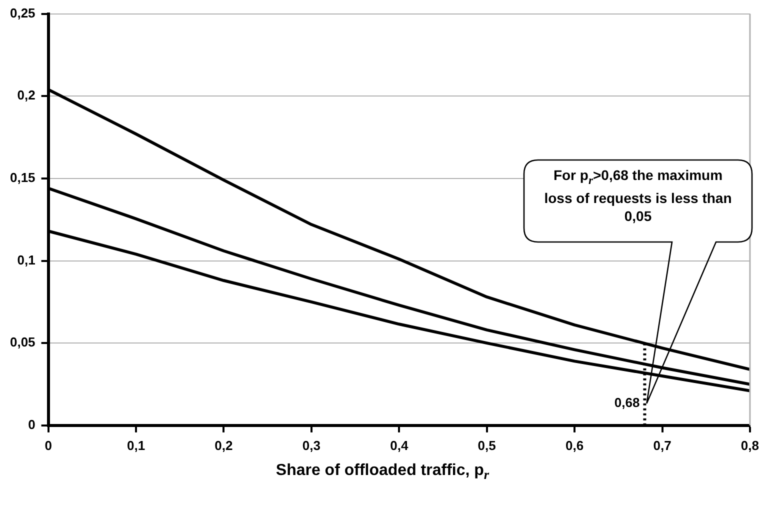 Image resolution: width=765 pixels, height=509 pixels. Describe the element at coordinates (23, 178) in the screenshot. I see `y-tick-label: 0,15` at that location.